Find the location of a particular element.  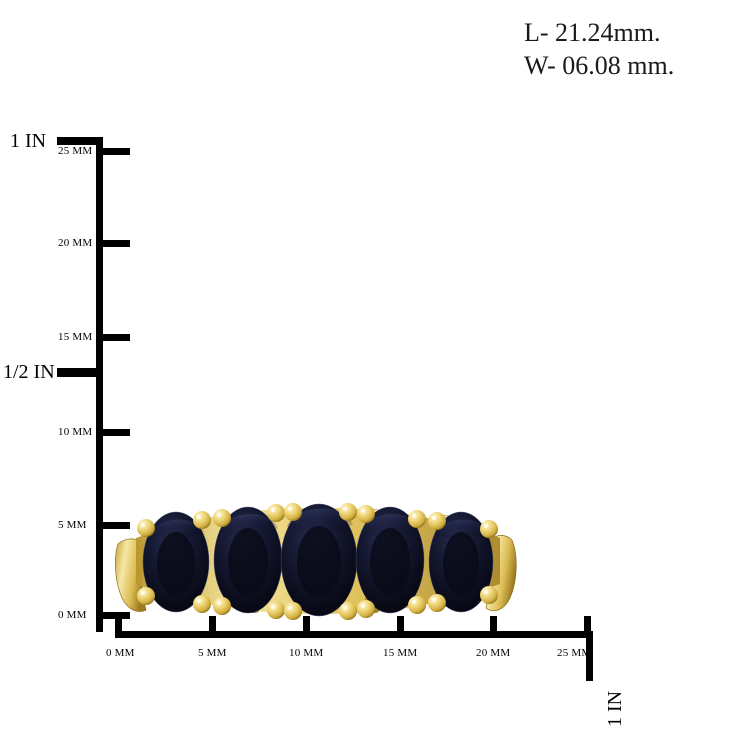

horizontal-ruler-axis is located at coordinates (354, 634).